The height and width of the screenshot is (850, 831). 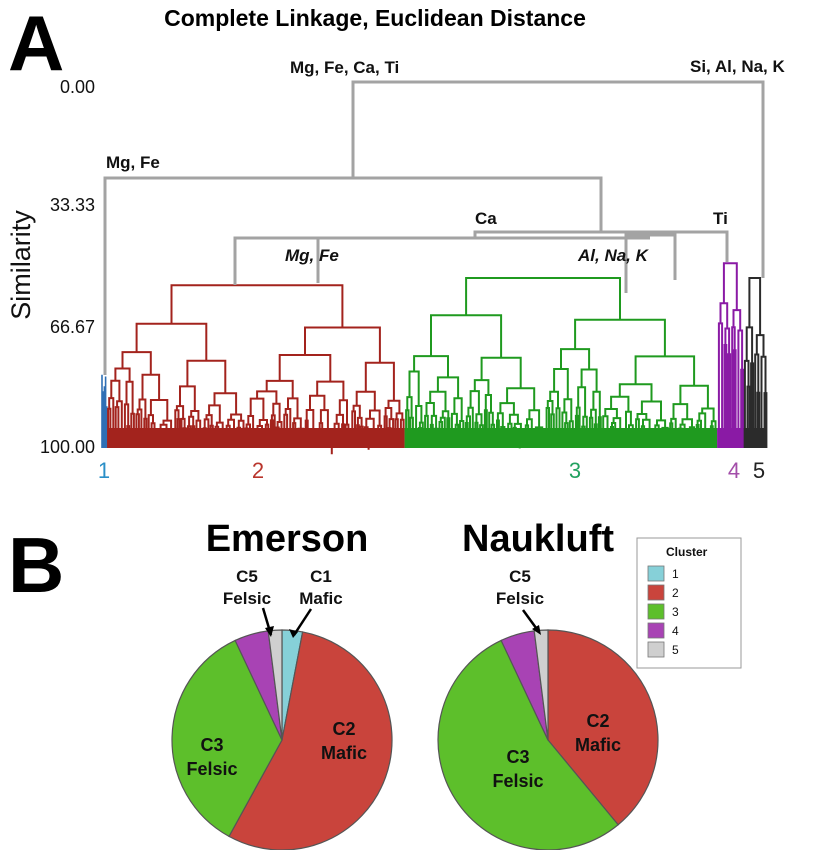 I want to click on pie-title-emerson: Emerson, so click(x=287, y=539).